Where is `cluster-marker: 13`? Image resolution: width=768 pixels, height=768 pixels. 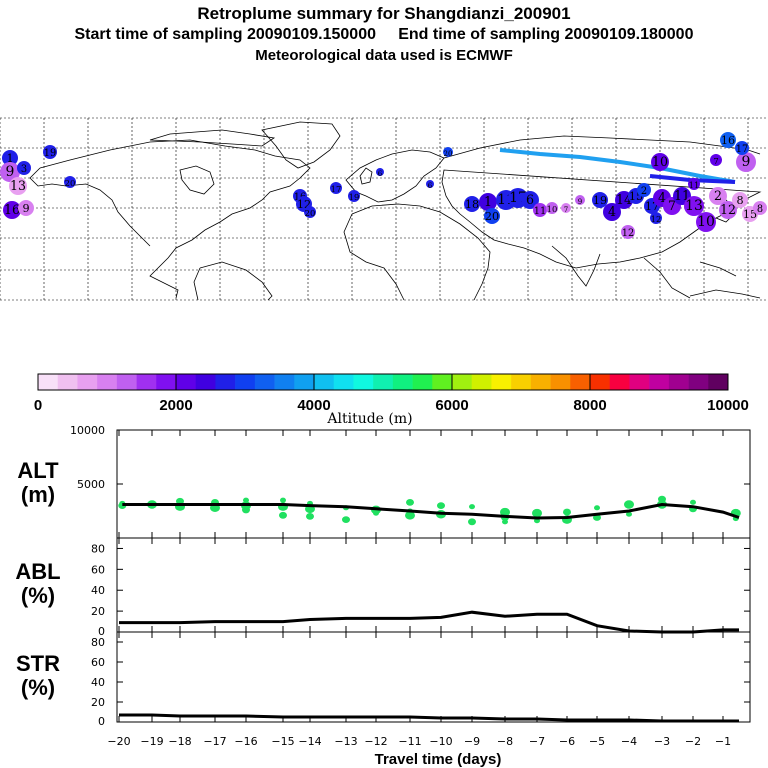 cluster-marker: 13 is located at coordinates (694, 206).